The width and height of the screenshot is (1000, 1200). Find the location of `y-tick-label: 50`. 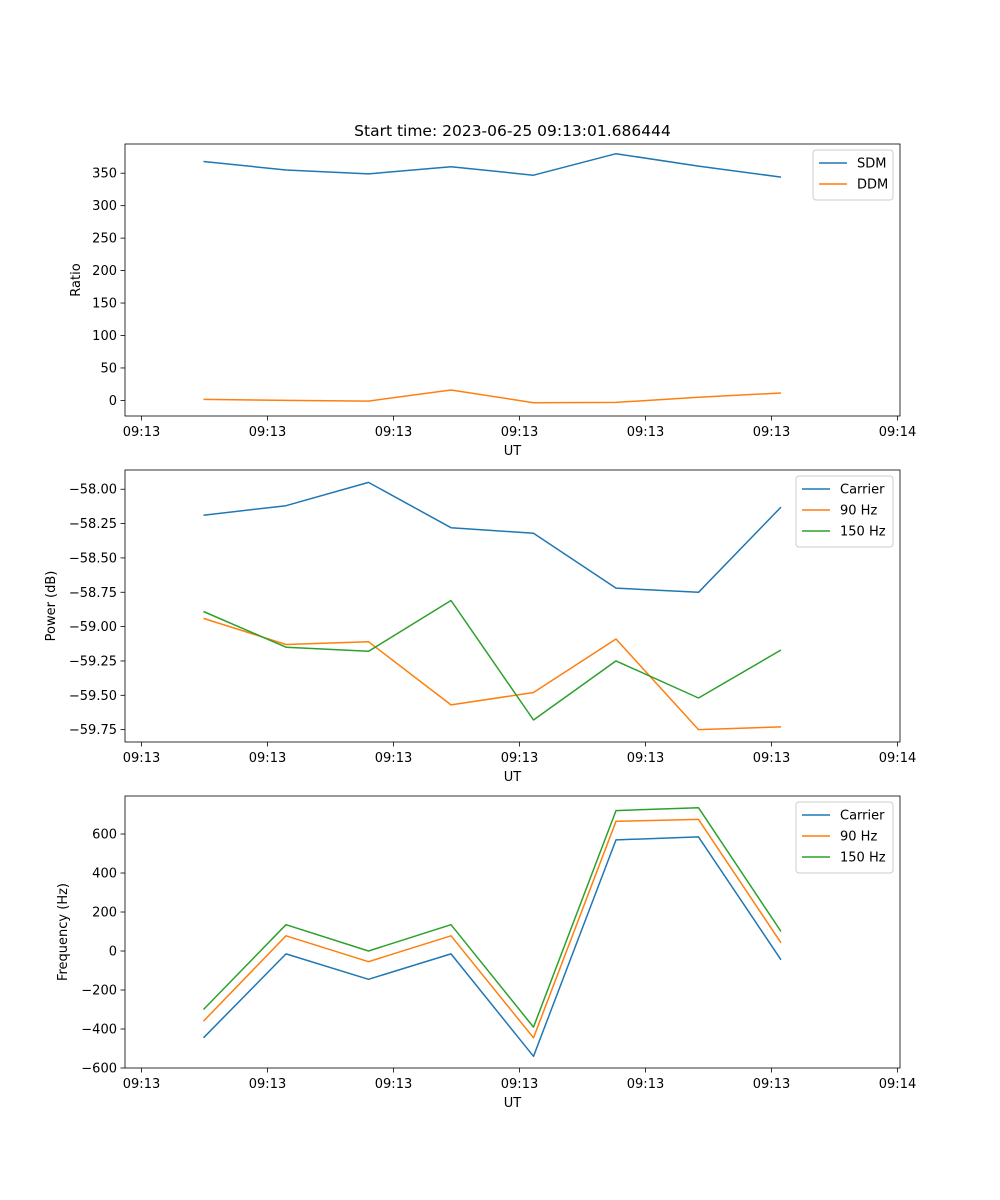

y-tick-label: 50 is located at coordinates (108, 368).